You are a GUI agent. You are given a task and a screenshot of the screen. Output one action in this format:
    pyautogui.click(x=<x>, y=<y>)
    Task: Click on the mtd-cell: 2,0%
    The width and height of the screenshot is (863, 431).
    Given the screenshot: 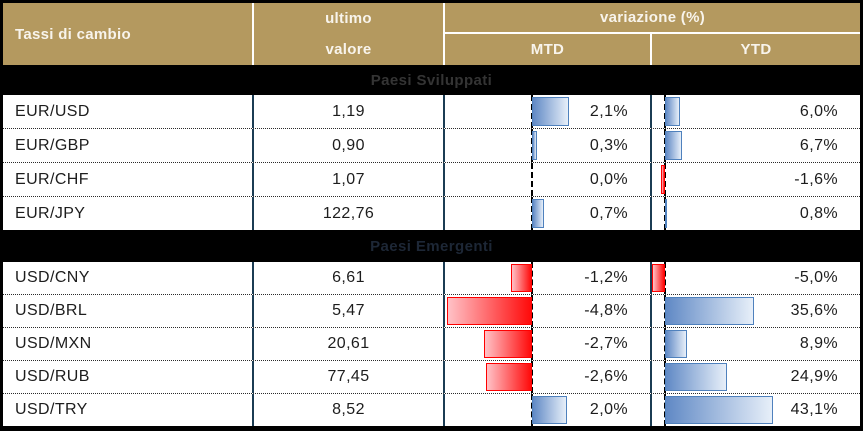 What is the action you would take?
    pyautogui.click(x=547, y=410)
    